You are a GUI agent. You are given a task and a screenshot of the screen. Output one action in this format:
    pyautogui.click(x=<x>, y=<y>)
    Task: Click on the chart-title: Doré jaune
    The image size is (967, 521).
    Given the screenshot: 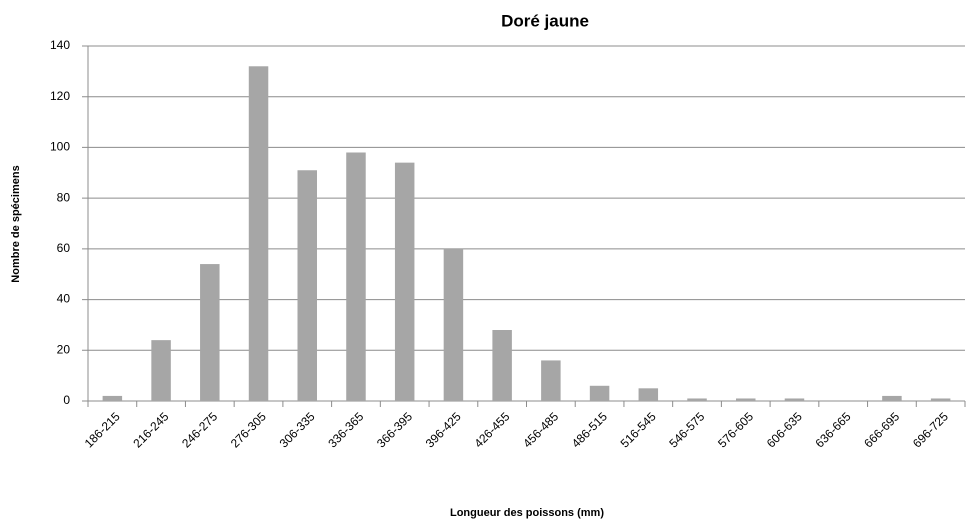 What is the action you would take?
    pyautogui.click(x=545, y=20)
    